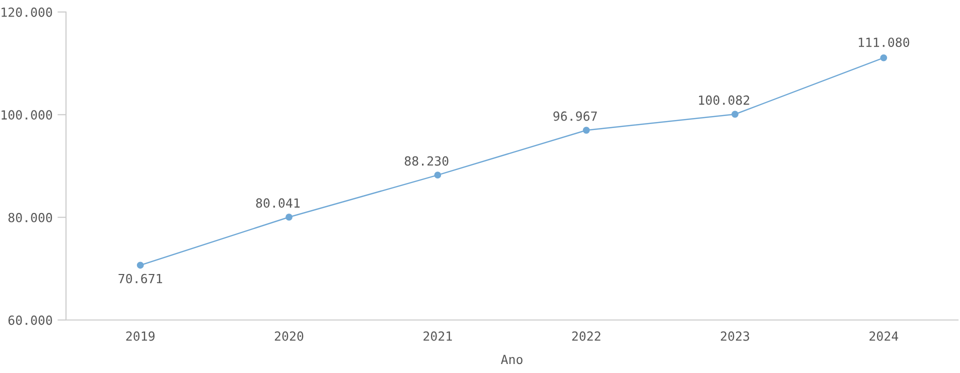 Image resolution: width=960 pixels, height=373 pixels. I want to click on x-tick-label: 2019, so click(140, 336).